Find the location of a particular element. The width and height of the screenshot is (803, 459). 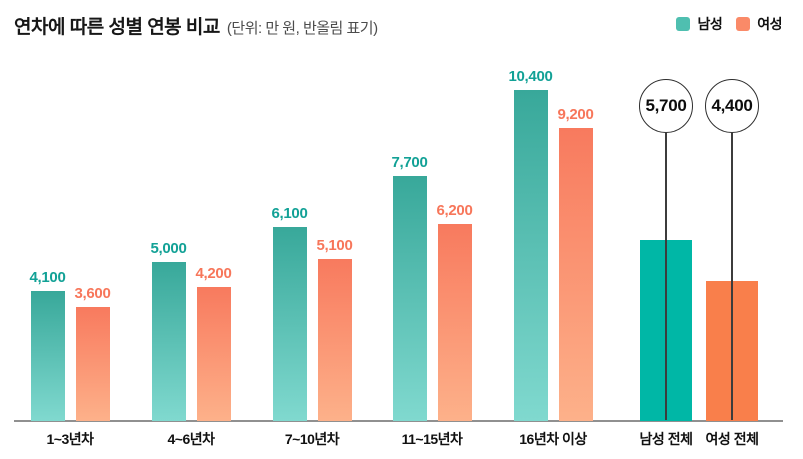

male-bar-value: 10,400 is located at coordinates (530, 76).